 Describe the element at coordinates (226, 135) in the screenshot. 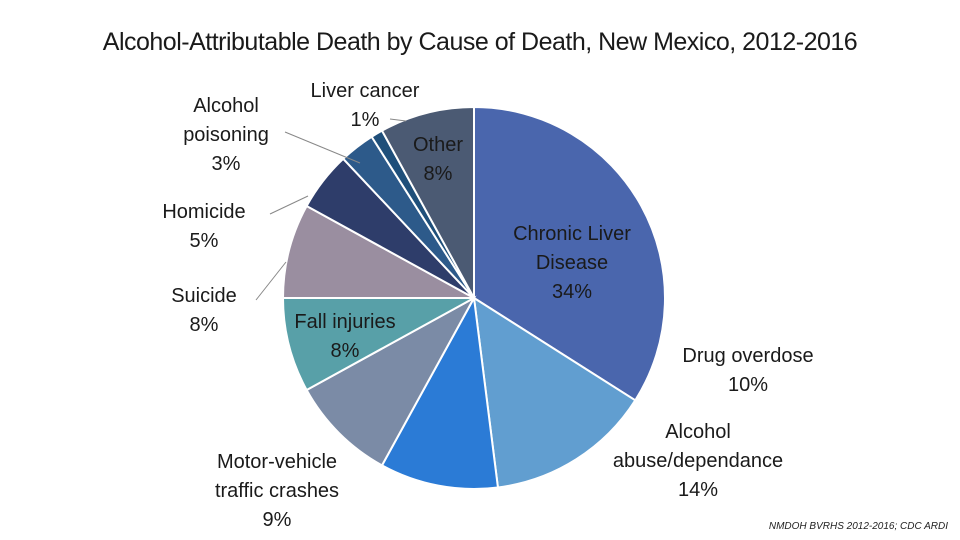

I see `slice-label: Alcohol poisoning 3%` at that location.